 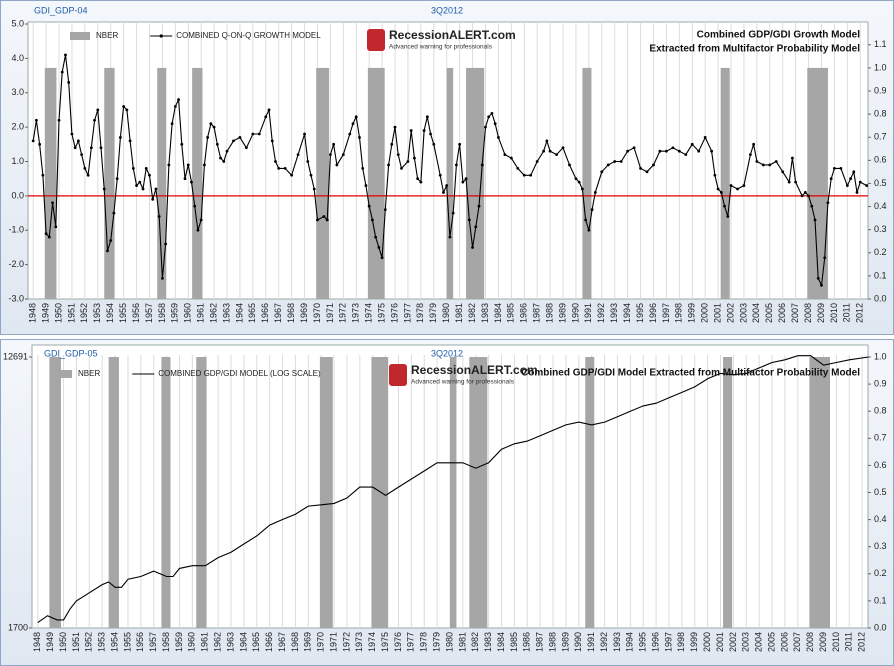 What do you see at coordinates (880, 90) in the screenshot?
I see `y2-tick-label: 0.9` at bounding box center [880, 90].